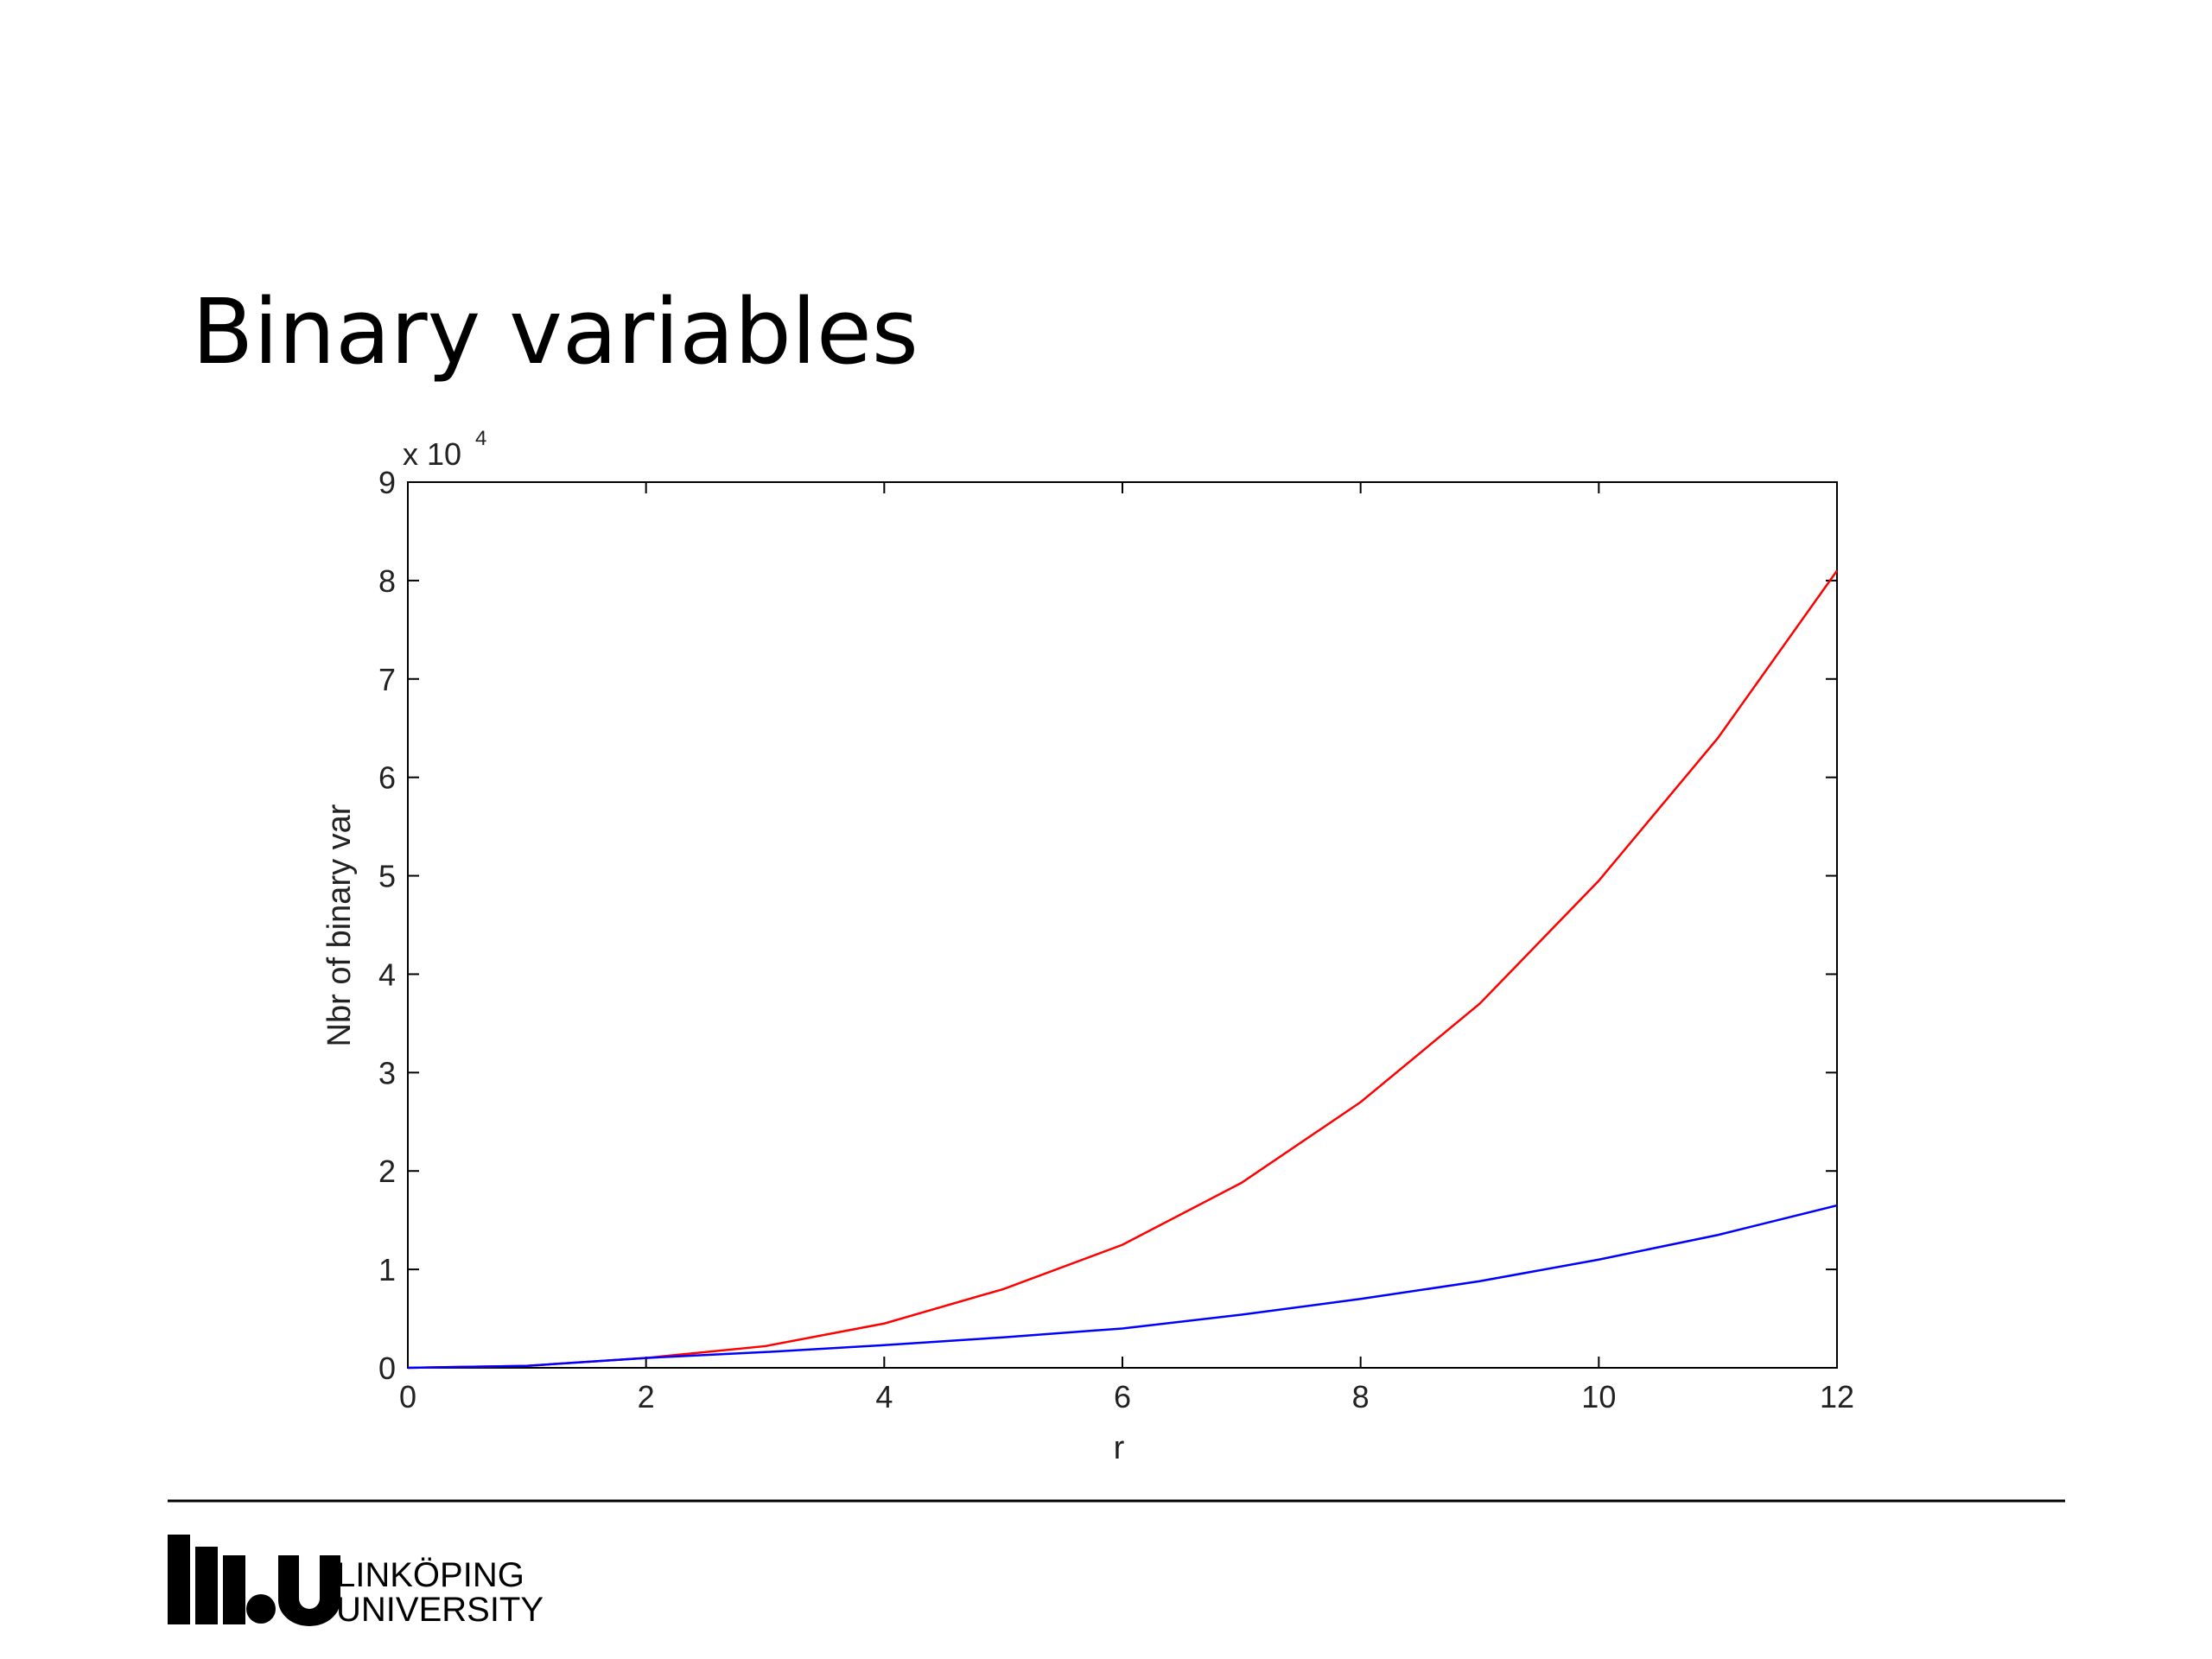 This screenshot has width=2212, height=1659. I want to click on y-tick-label: 8, so click(387, 581).